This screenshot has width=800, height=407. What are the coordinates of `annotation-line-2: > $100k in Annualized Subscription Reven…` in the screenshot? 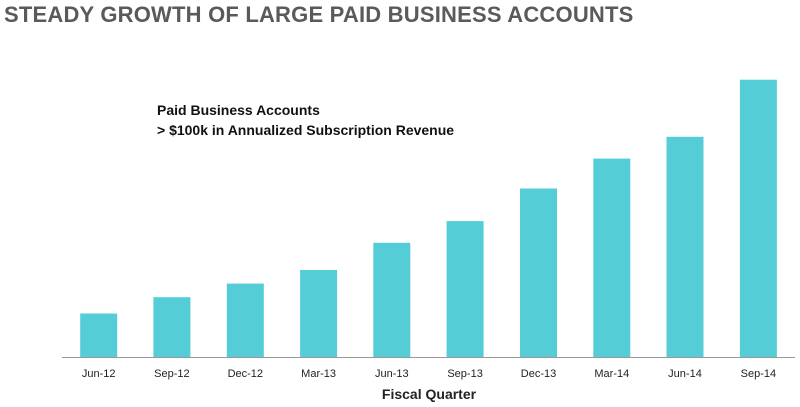 It's located at (306, 130).